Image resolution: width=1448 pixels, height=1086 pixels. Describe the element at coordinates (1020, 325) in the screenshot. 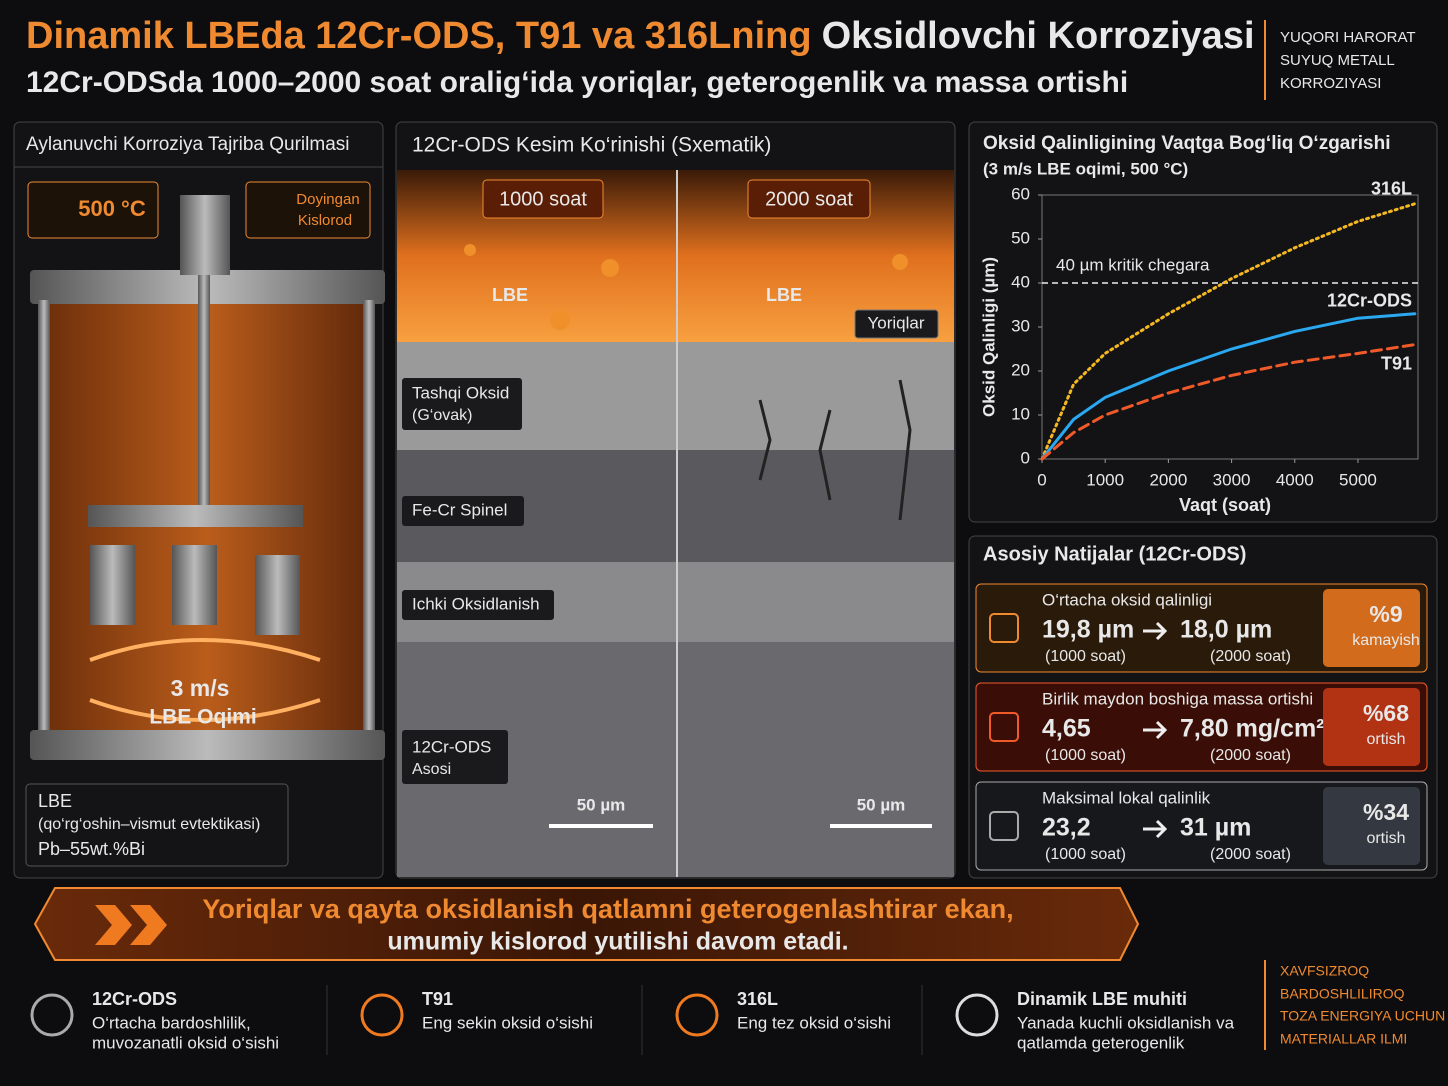

I see `y-tick-label: 30` at that location.